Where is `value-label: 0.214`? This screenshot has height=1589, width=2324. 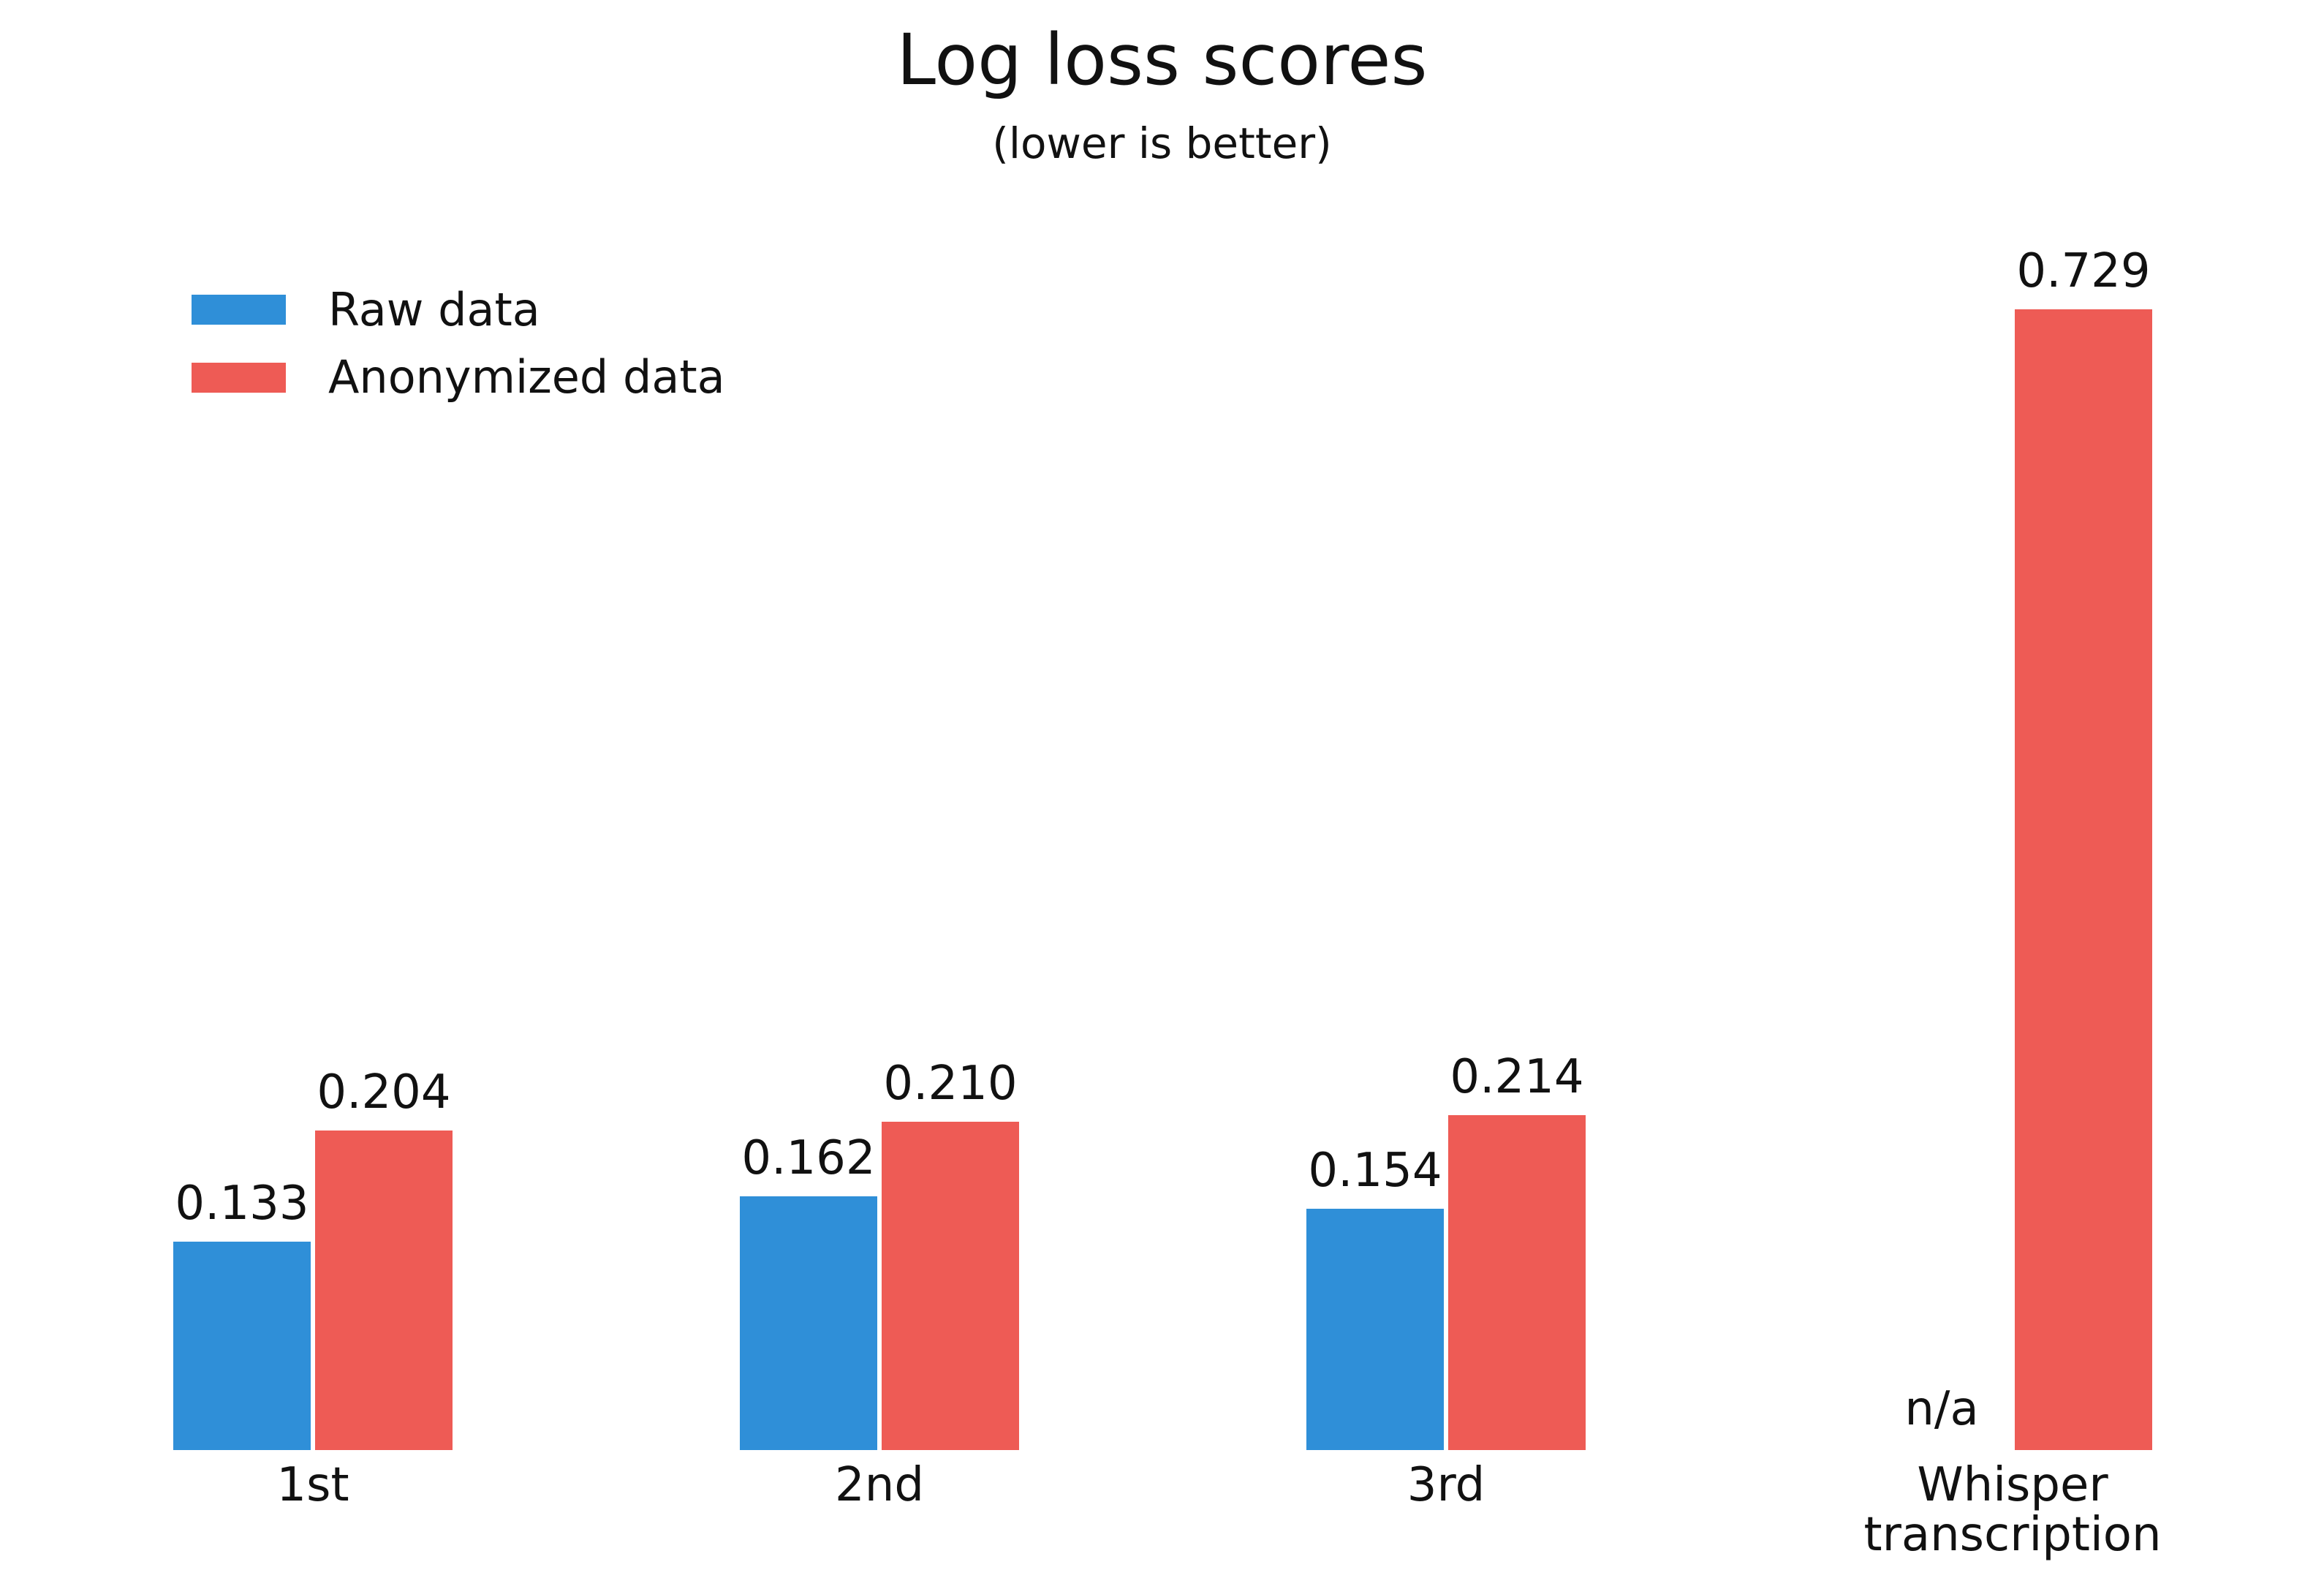
value-label: 0.214 is located at coordinates (1517, 1077).